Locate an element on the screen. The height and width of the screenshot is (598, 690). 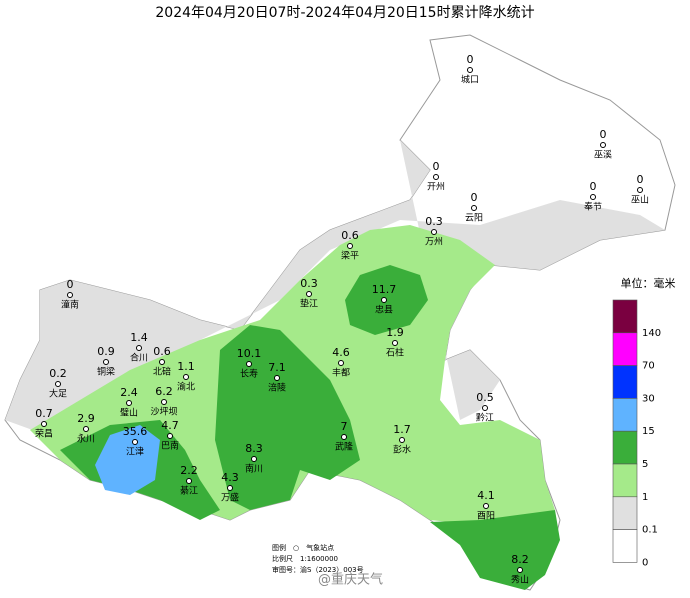
station-value: 10.1 is located at coordinates (249, 353).